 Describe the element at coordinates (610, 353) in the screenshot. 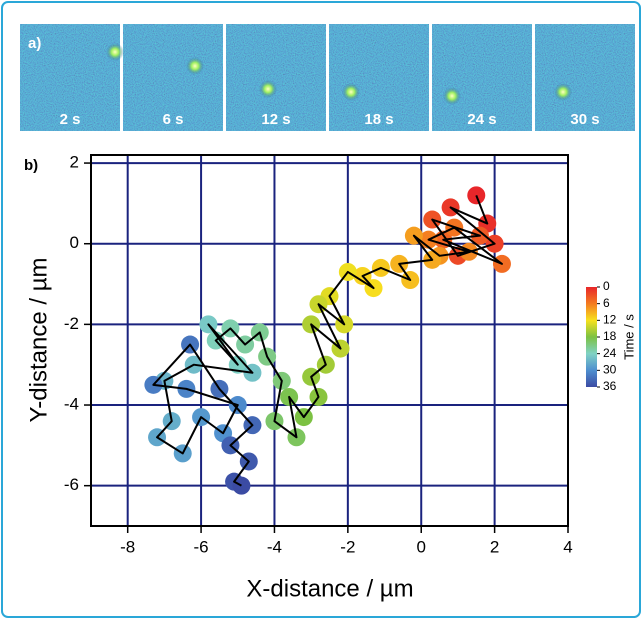

I see `colorbar-tick-label: 24` at that location.